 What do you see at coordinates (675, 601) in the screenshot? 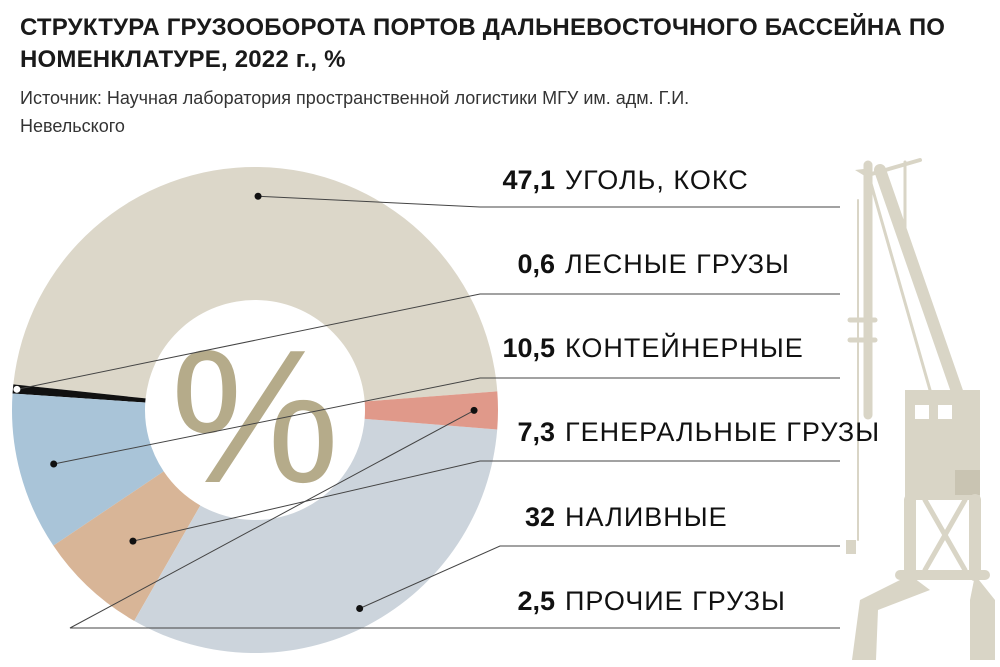
I see `data-label-category: ПРОЧИЕ ГРУЗЫ` at bounding box center [675, 601].